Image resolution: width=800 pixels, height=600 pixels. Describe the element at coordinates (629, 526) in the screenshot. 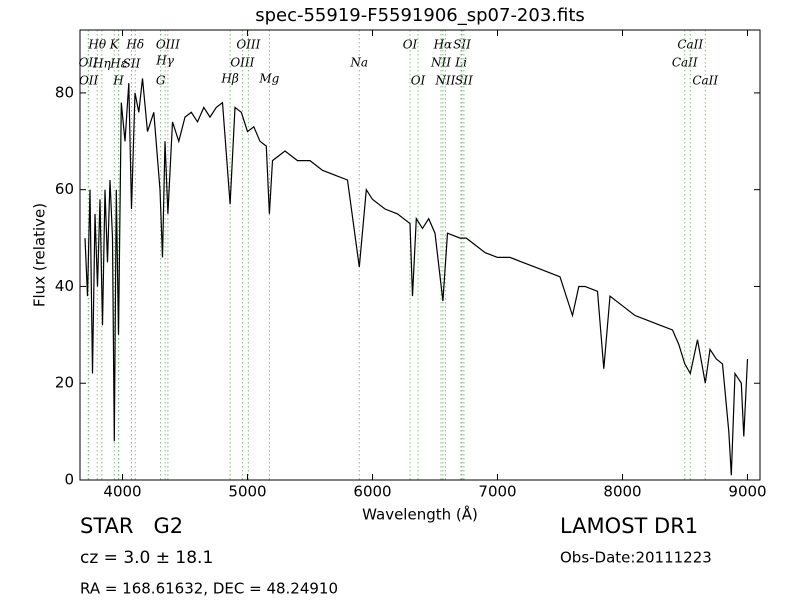

I see `survey: LAMOST DR1` at that location.